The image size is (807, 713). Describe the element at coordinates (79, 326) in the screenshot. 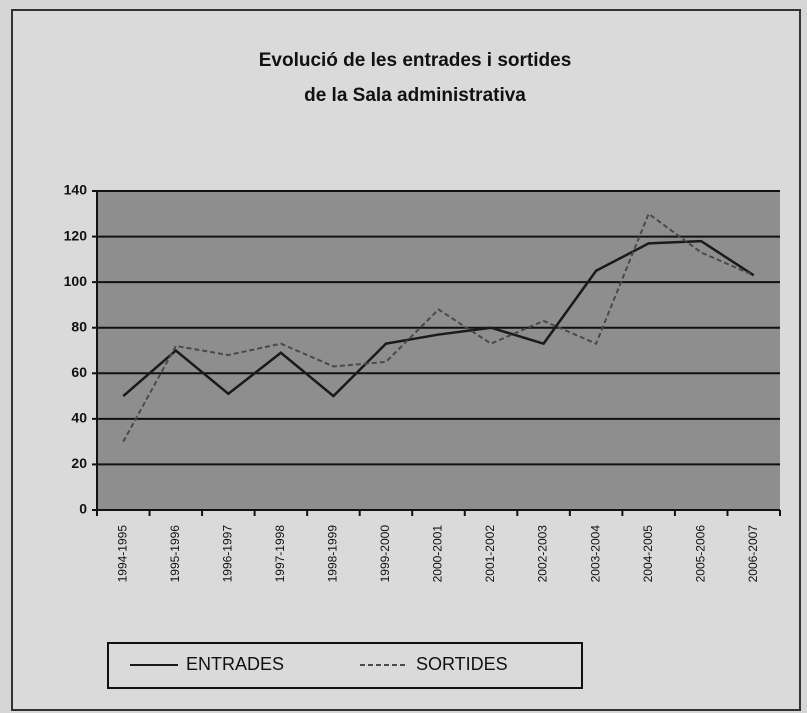

I see `y-tick-label: 80` at that location.